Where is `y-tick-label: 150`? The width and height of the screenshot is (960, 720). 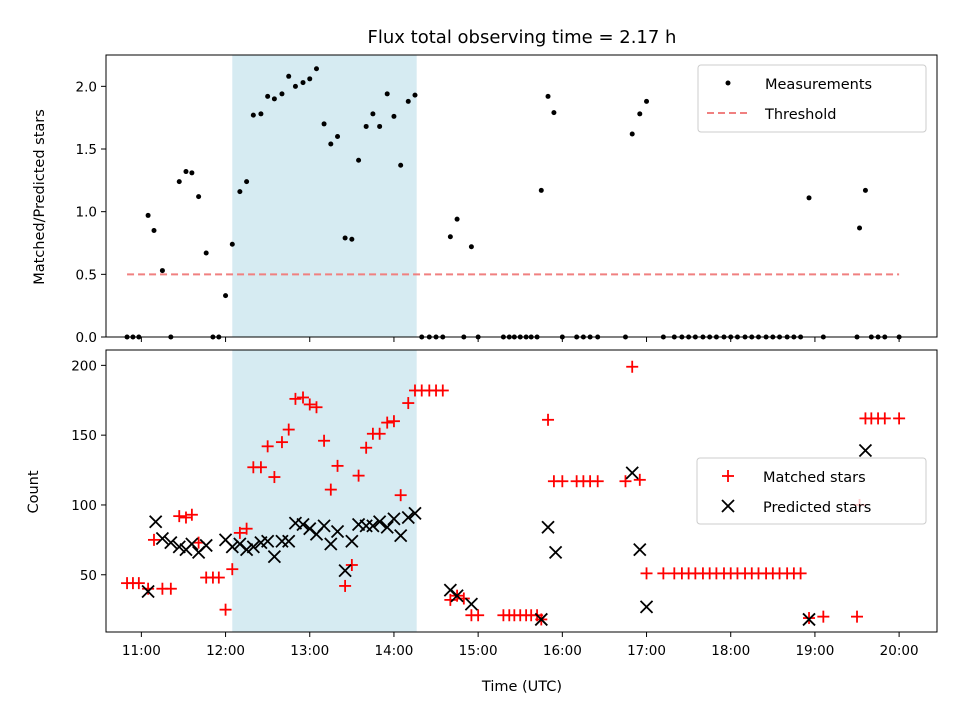 y-tick-label: 150 is located at coordinates (84, 436).